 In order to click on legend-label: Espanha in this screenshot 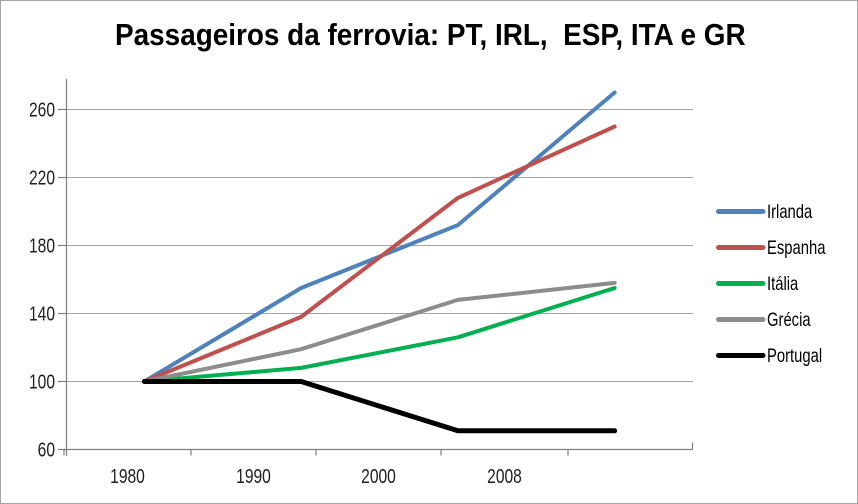, I will do `click(796, 247)`.